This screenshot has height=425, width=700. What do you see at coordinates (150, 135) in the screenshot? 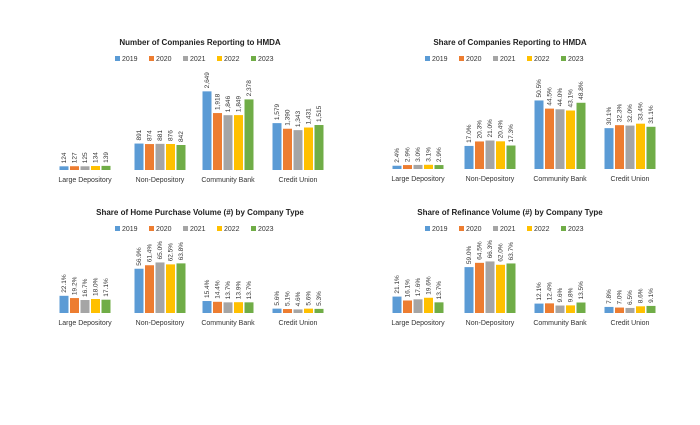
I see `data-label: 874` at bounding box center [150, 135].